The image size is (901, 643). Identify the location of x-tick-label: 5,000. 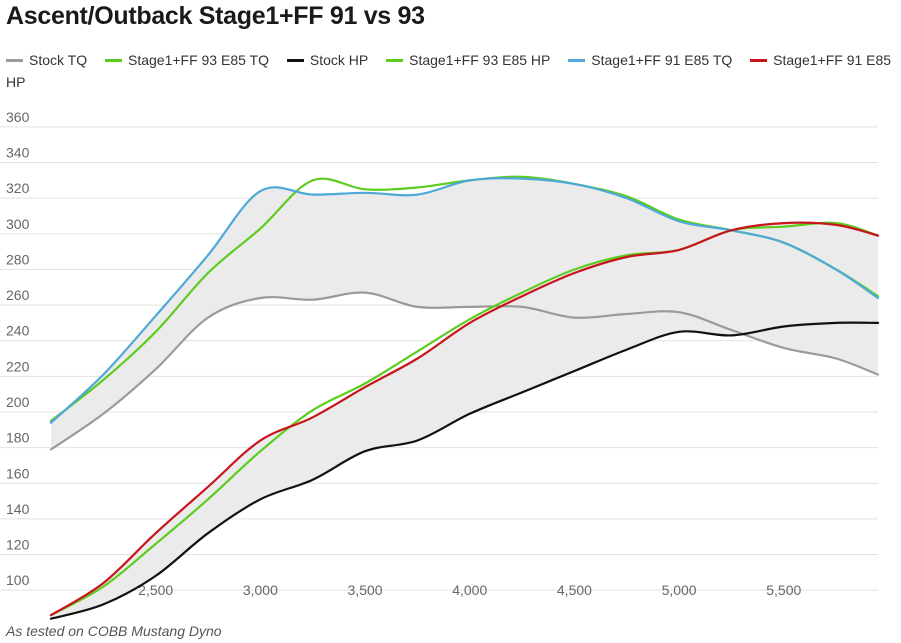
(679, 590).